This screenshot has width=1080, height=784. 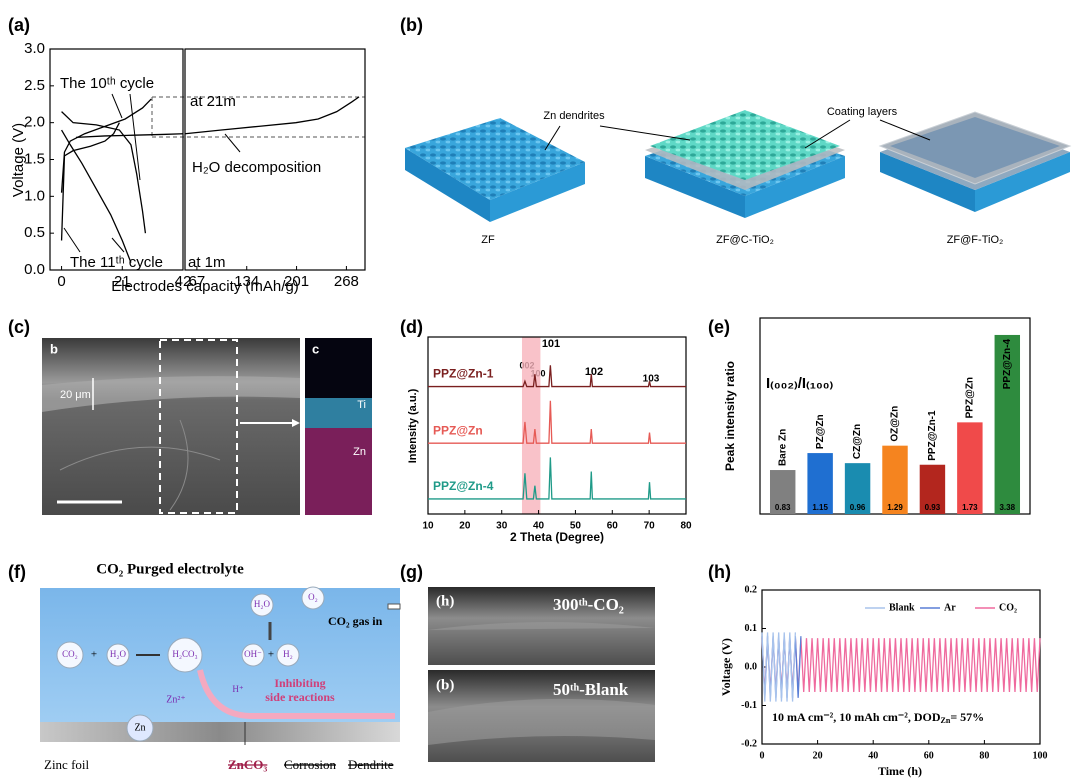 What do you see at coordinates (355, 621) in the screenshot?
I see `label: CO₂ gas in` at bounding box center [355, 621].